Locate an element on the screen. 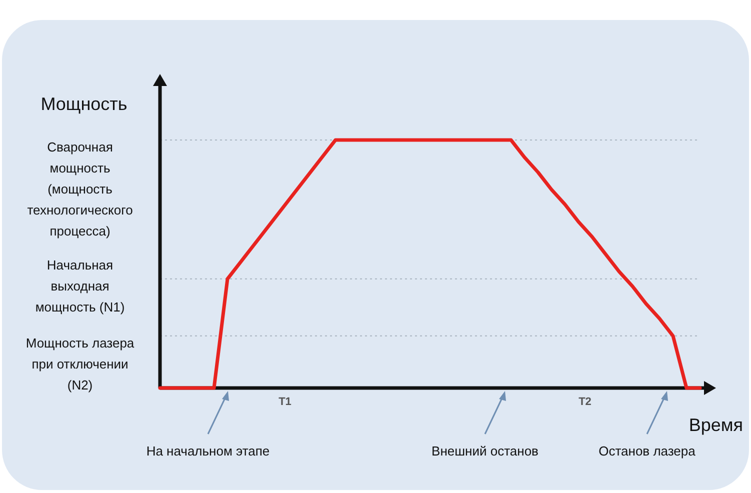  text: T1 is located at coordinates (285, 402).